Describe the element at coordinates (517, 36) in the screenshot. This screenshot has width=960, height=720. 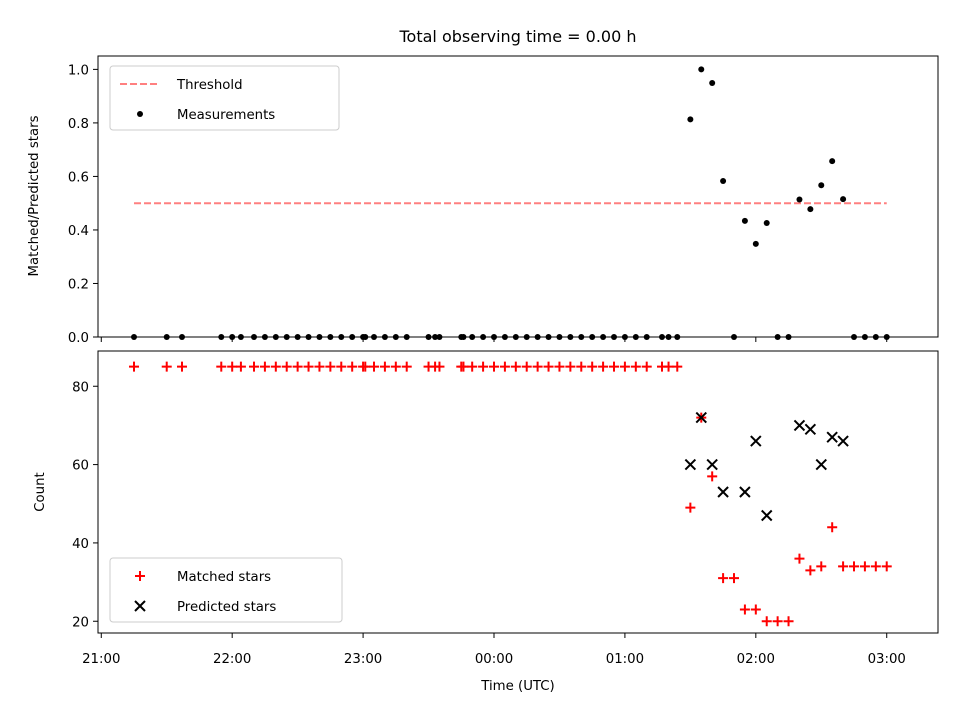
I see `chart-title: Total observing time = 0.00 h` at that location.